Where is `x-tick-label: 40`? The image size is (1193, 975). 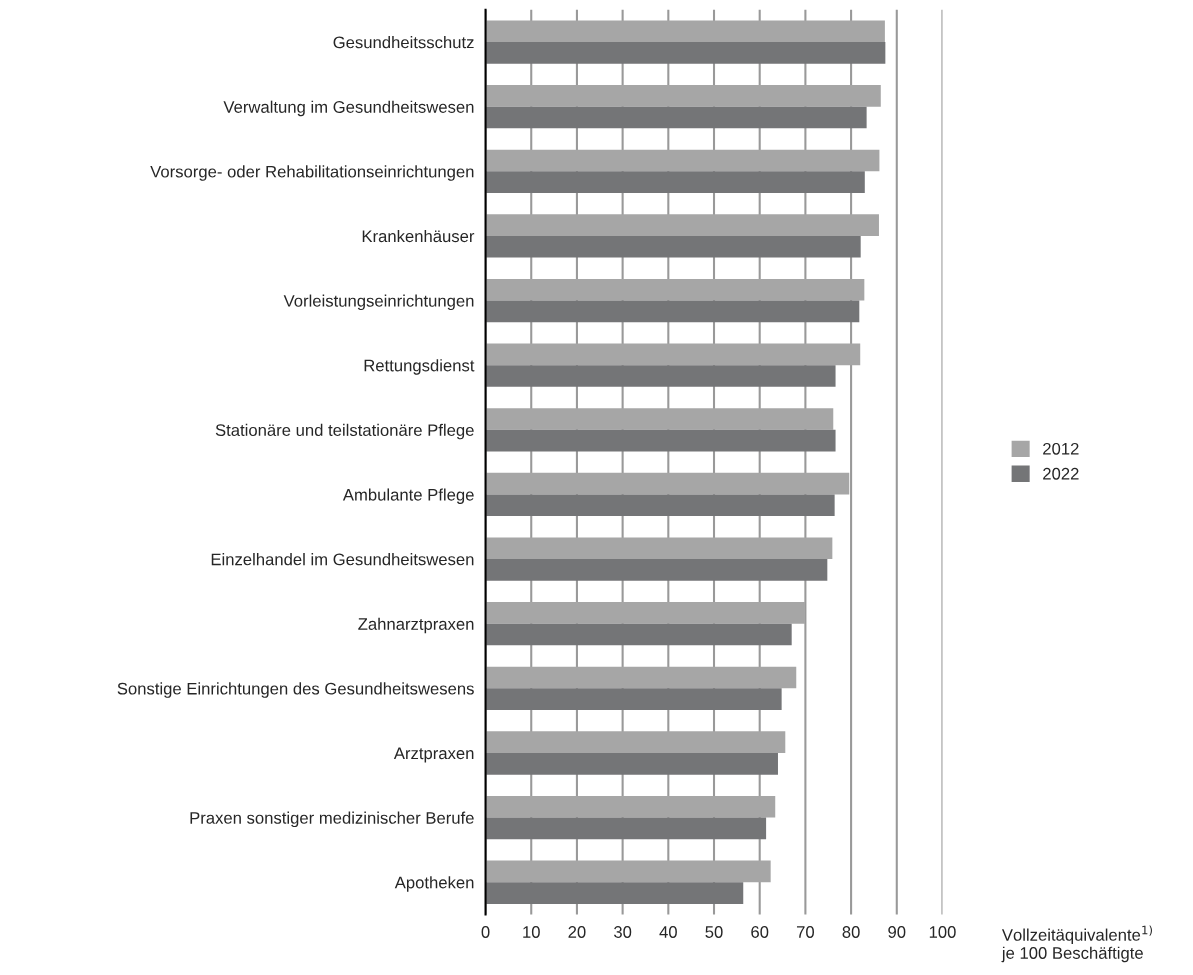
x-tick-label: 40 is located at coordinates (668, 932).